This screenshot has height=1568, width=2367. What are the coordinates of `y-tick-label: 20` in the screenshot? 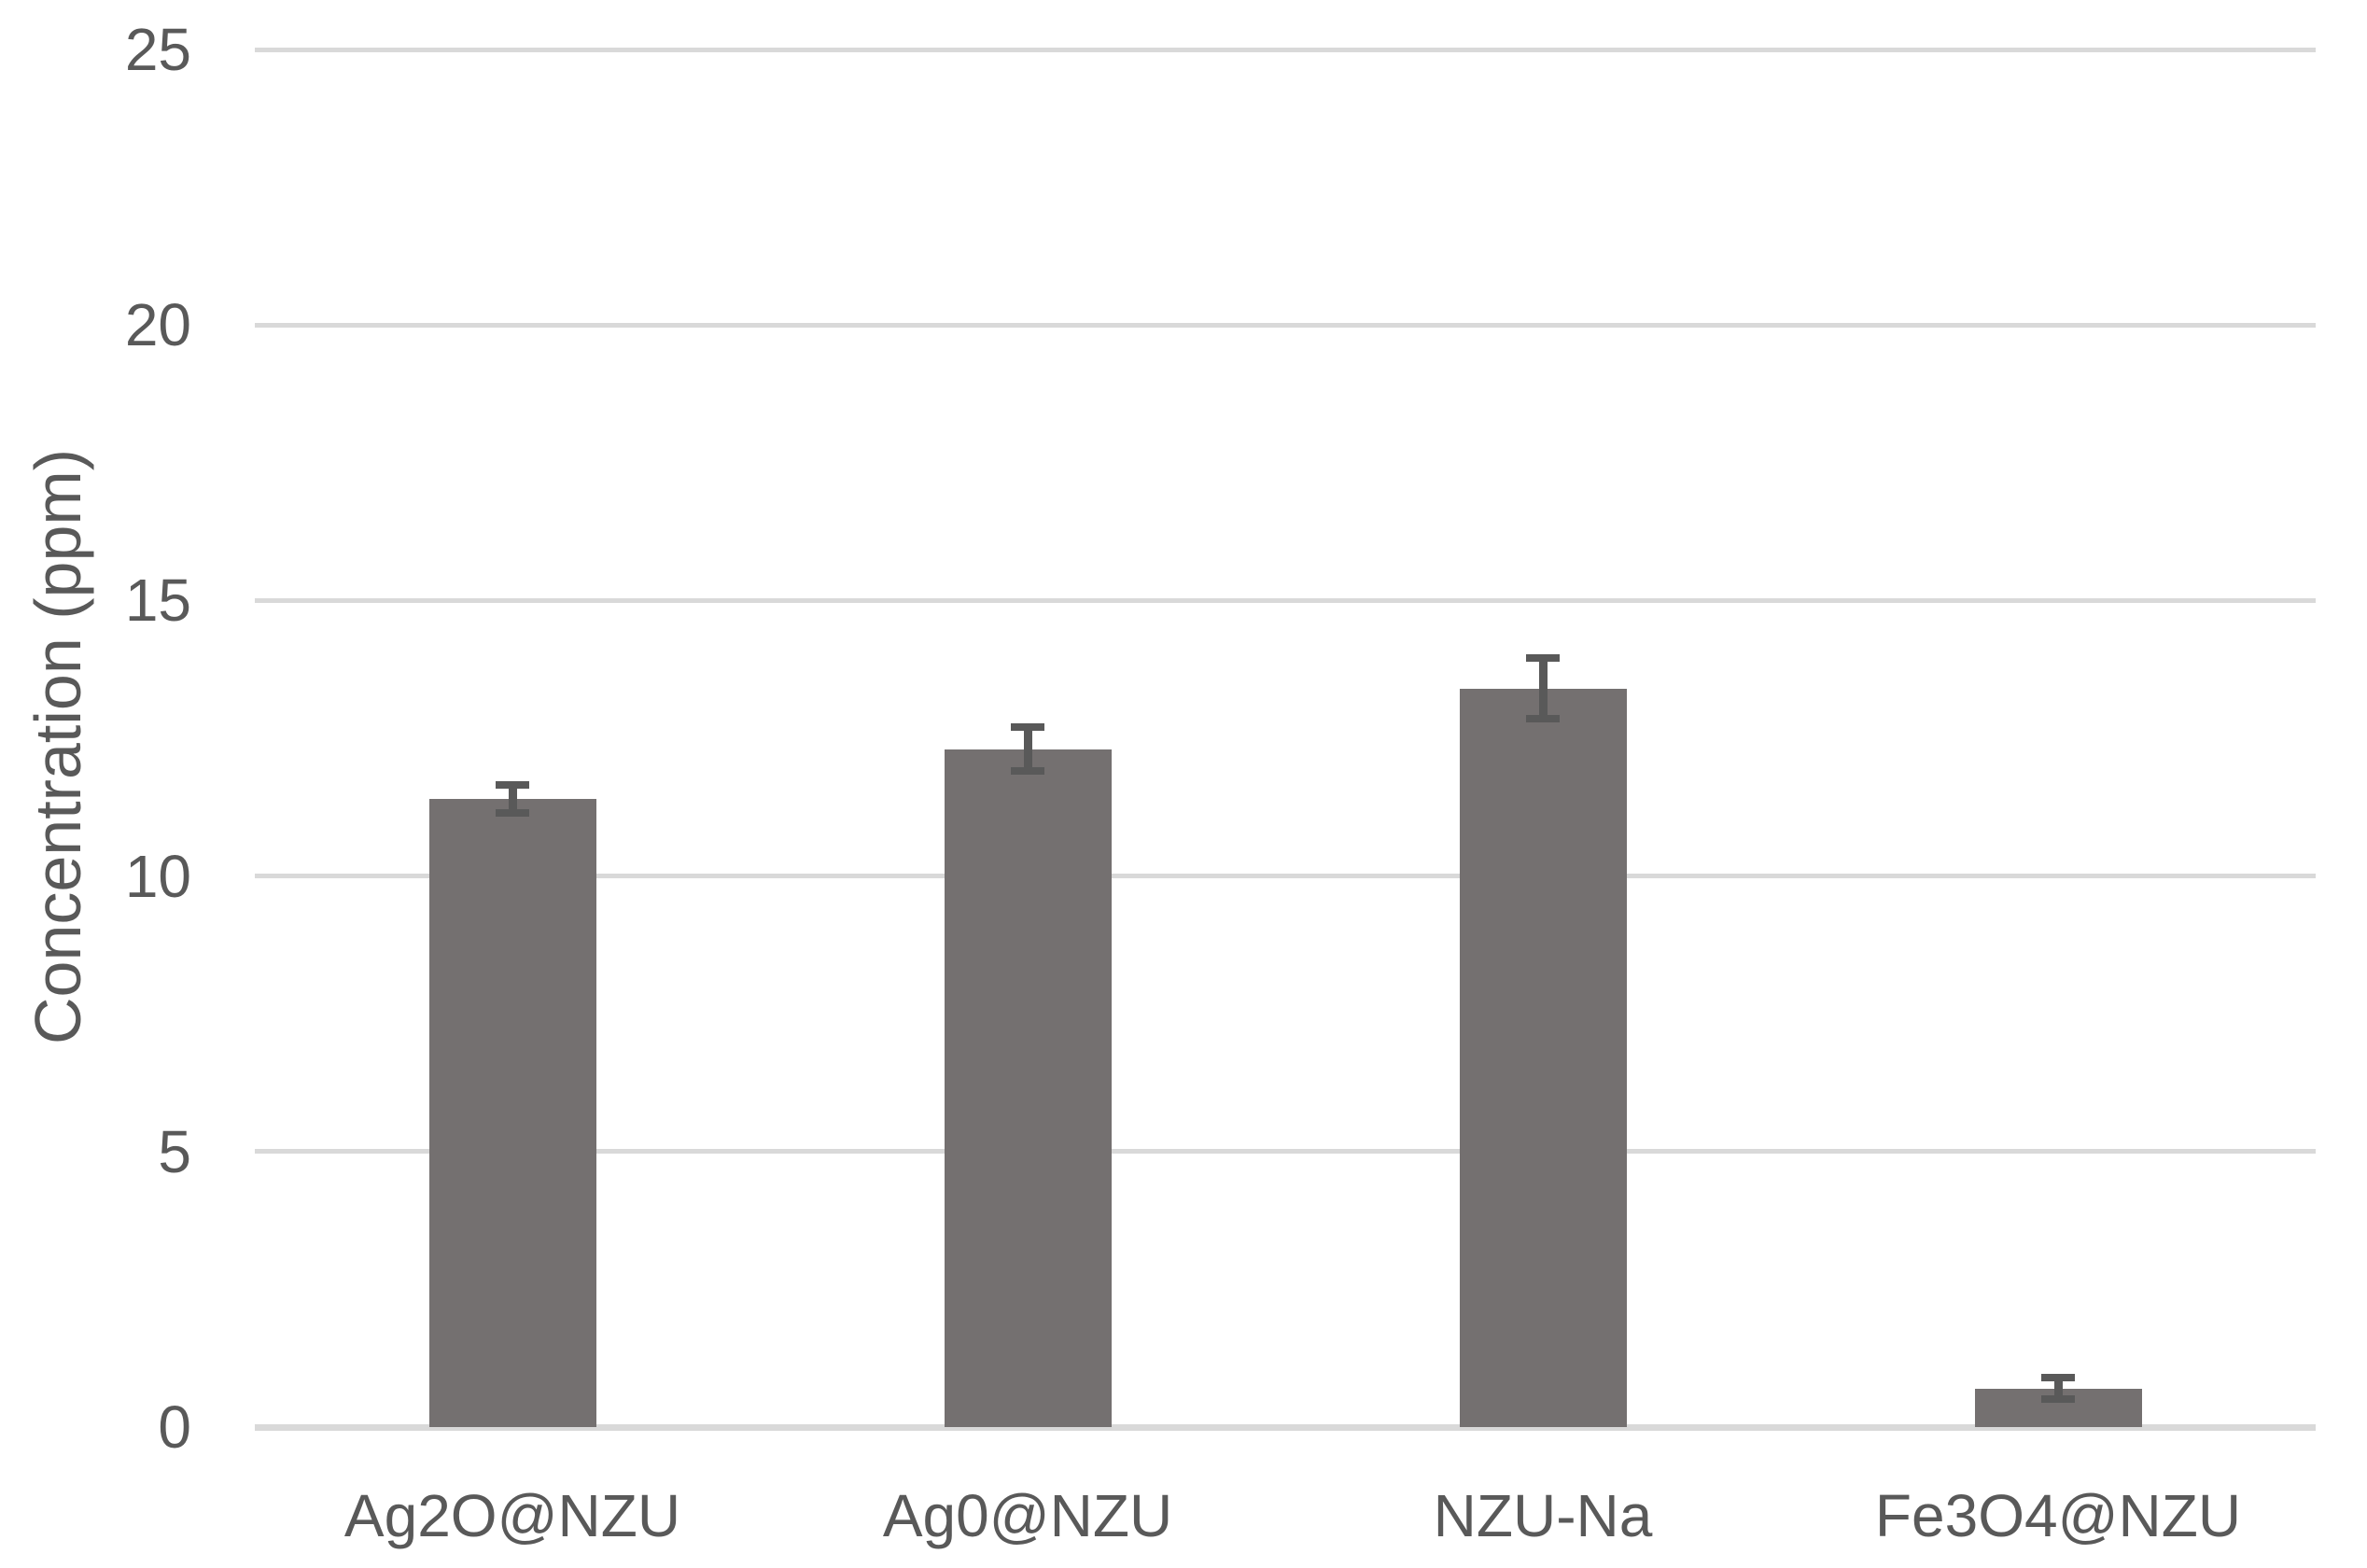 It's located at (157, 325).